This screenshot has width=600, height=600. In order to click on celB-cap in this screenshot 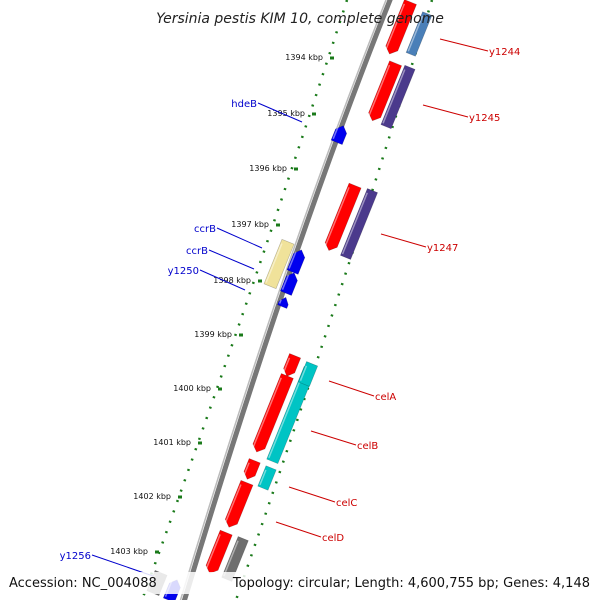, I will do `click(308, 374)`.